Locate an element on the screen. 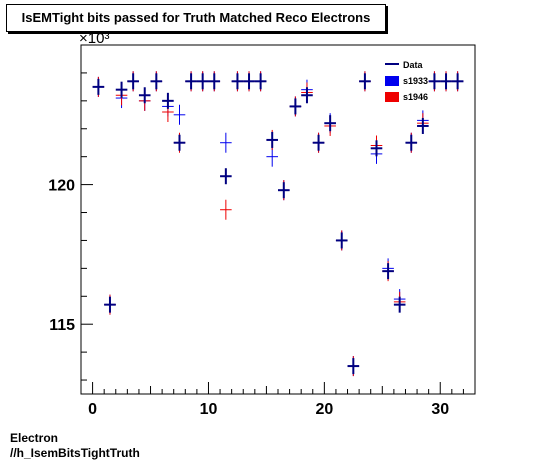  y-axis-multiplier: ×10³ is located at coordinates (94, 38).